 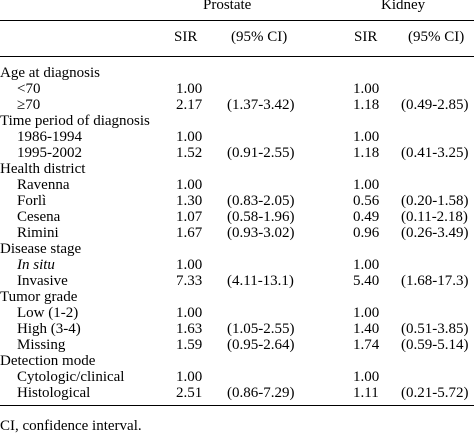 I want to click on prostate-sir: 1.59, so click(x=189, y=345).